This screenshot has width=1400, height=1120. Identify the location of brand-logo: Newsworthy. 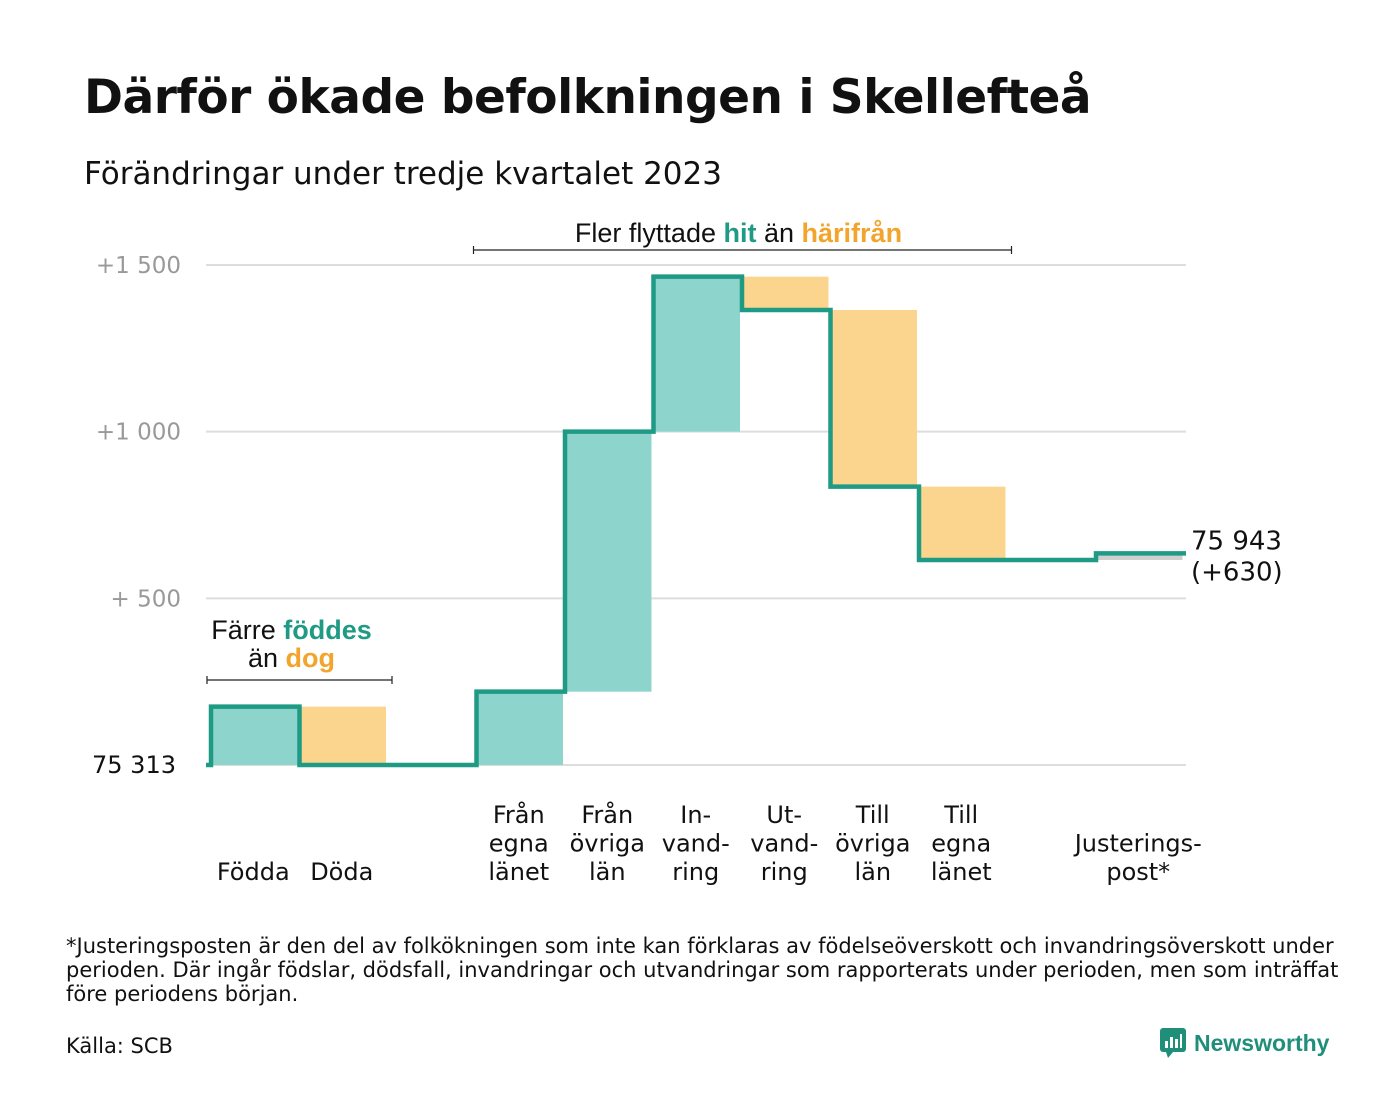
(1244, 1043).